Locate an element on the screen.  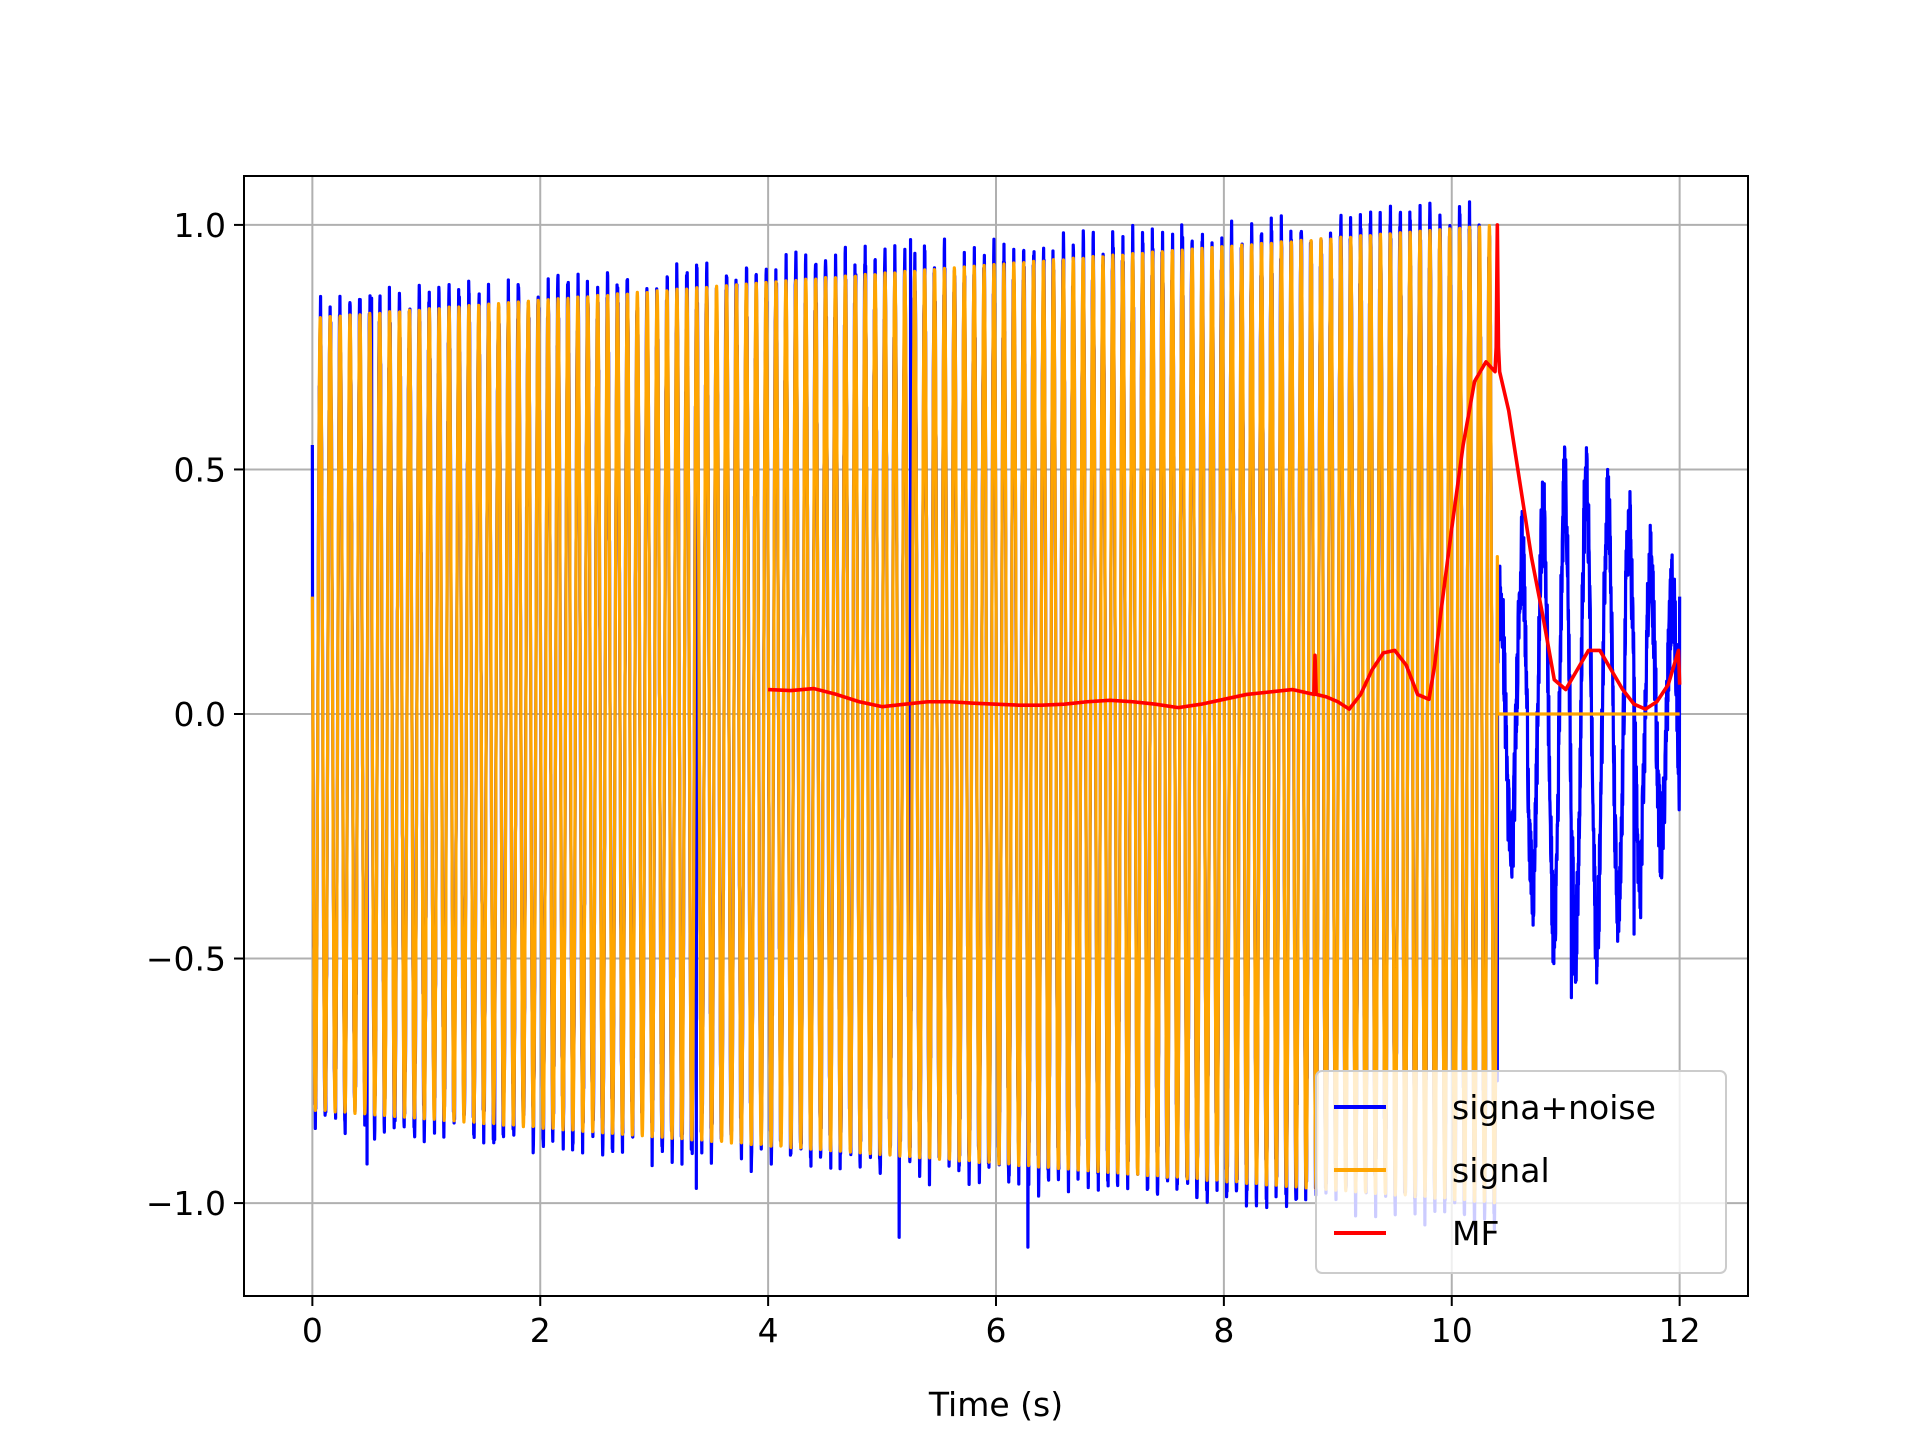
x-tick-label: 12 is located at coordinates (1680, 1330).